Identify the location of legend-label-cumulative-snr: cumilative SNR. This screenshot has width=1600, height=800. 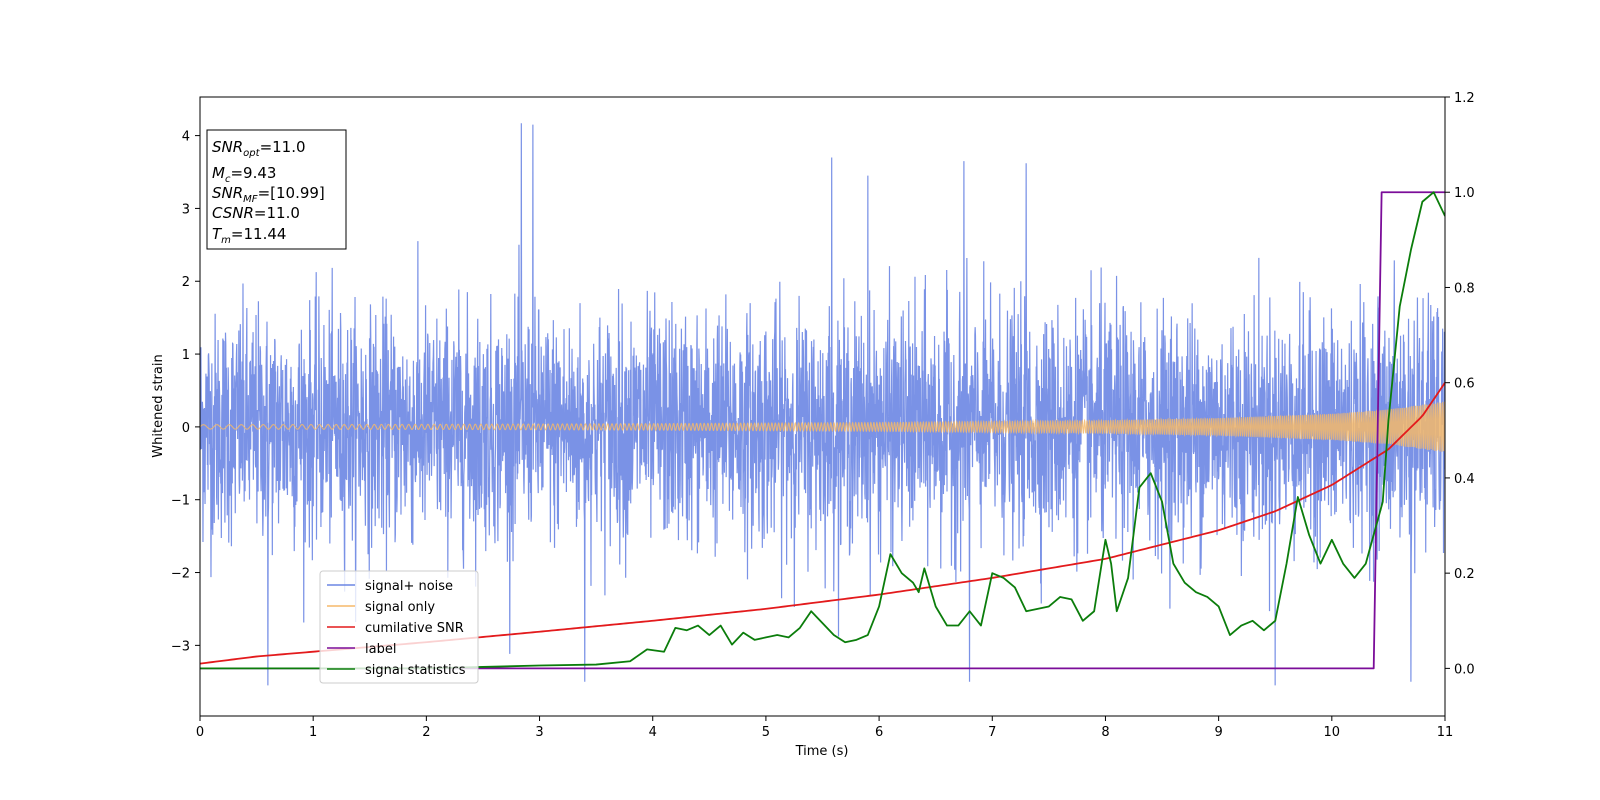
(414, 628).